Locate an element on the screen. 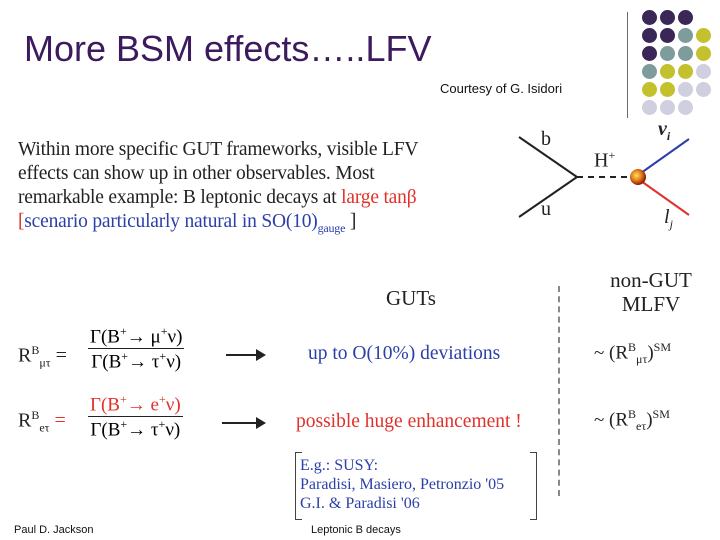  row1-arrow-icon is located at coordinates (246, 355).